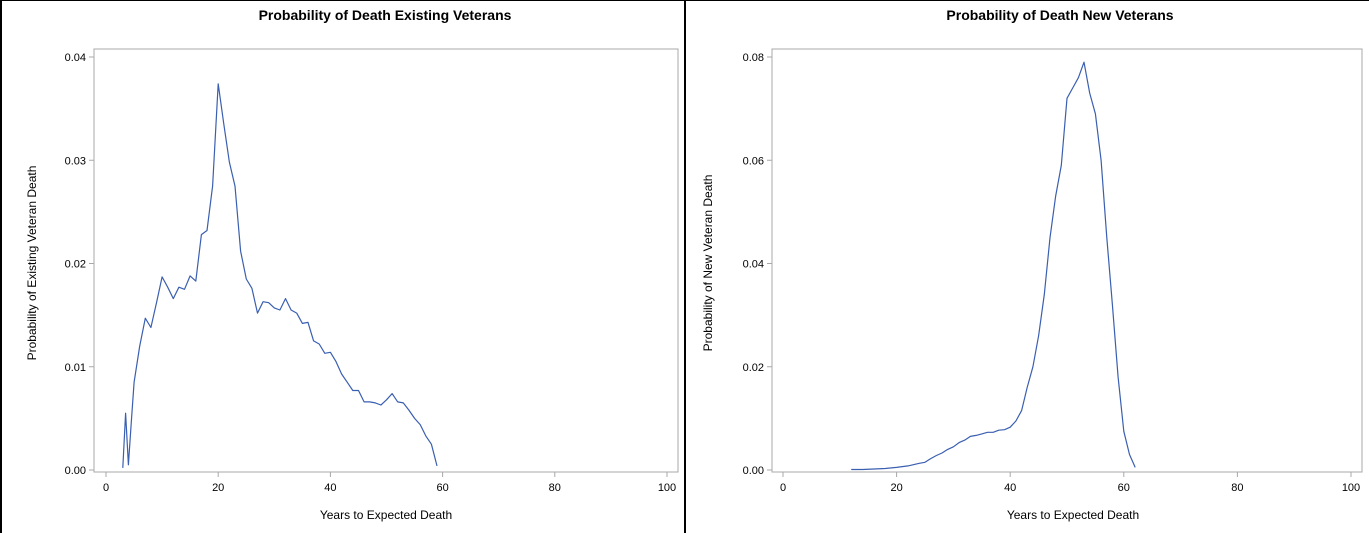 The image size is (1369, 533). What do you see at coordinates (1059, 15) in the screenshot?
I see `chart-title: Probability of Death New Veterans` at bounding box center [1059, 15].